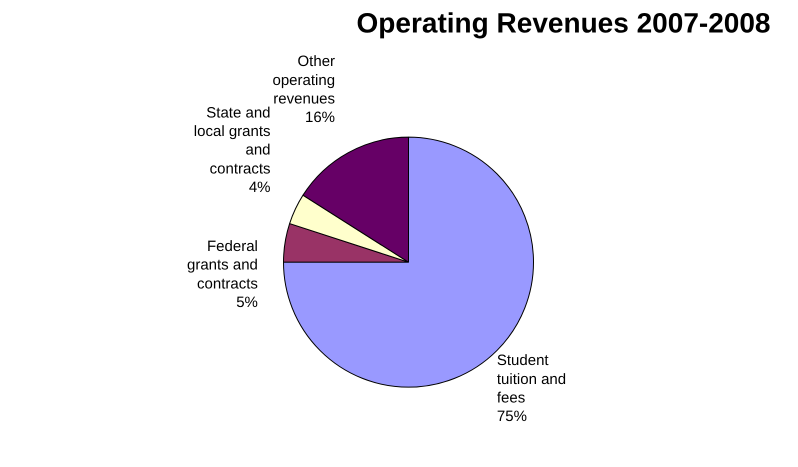 The image size is (798, 467). Describe the element at coordinates (511, 417) in the screenshot. I see `data-label: 75%` at that location.